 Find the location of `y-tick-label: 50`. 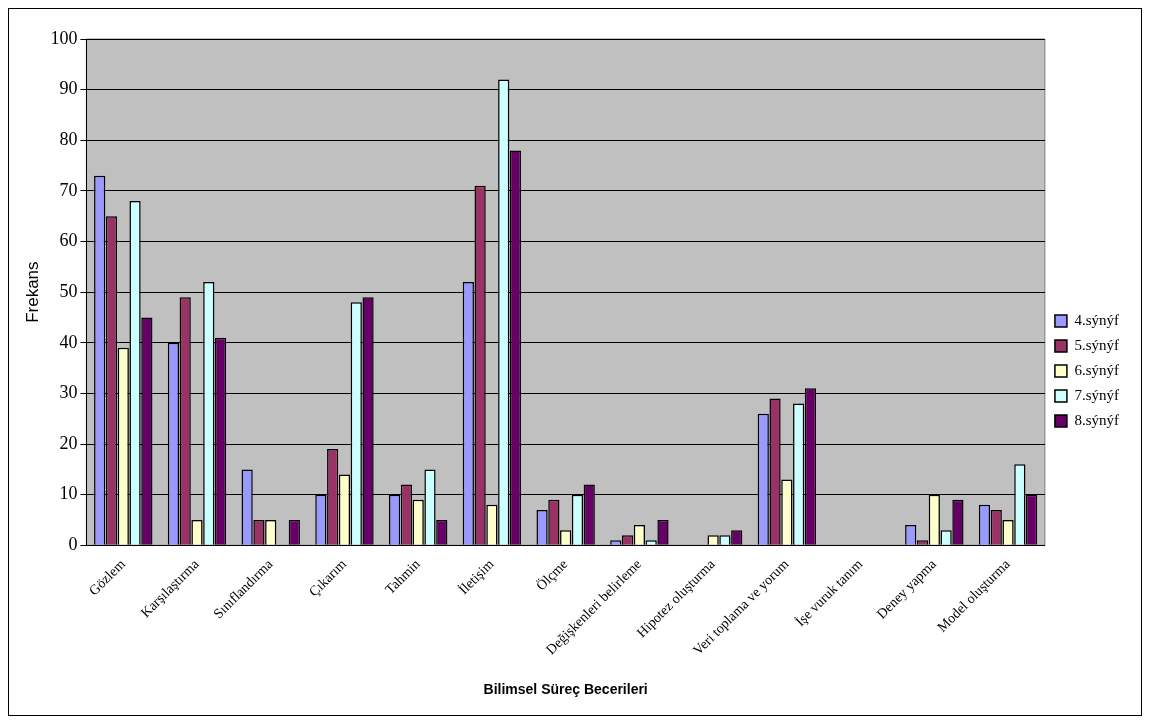

y-tick-label: 50 is located at coordinates (68, 290).